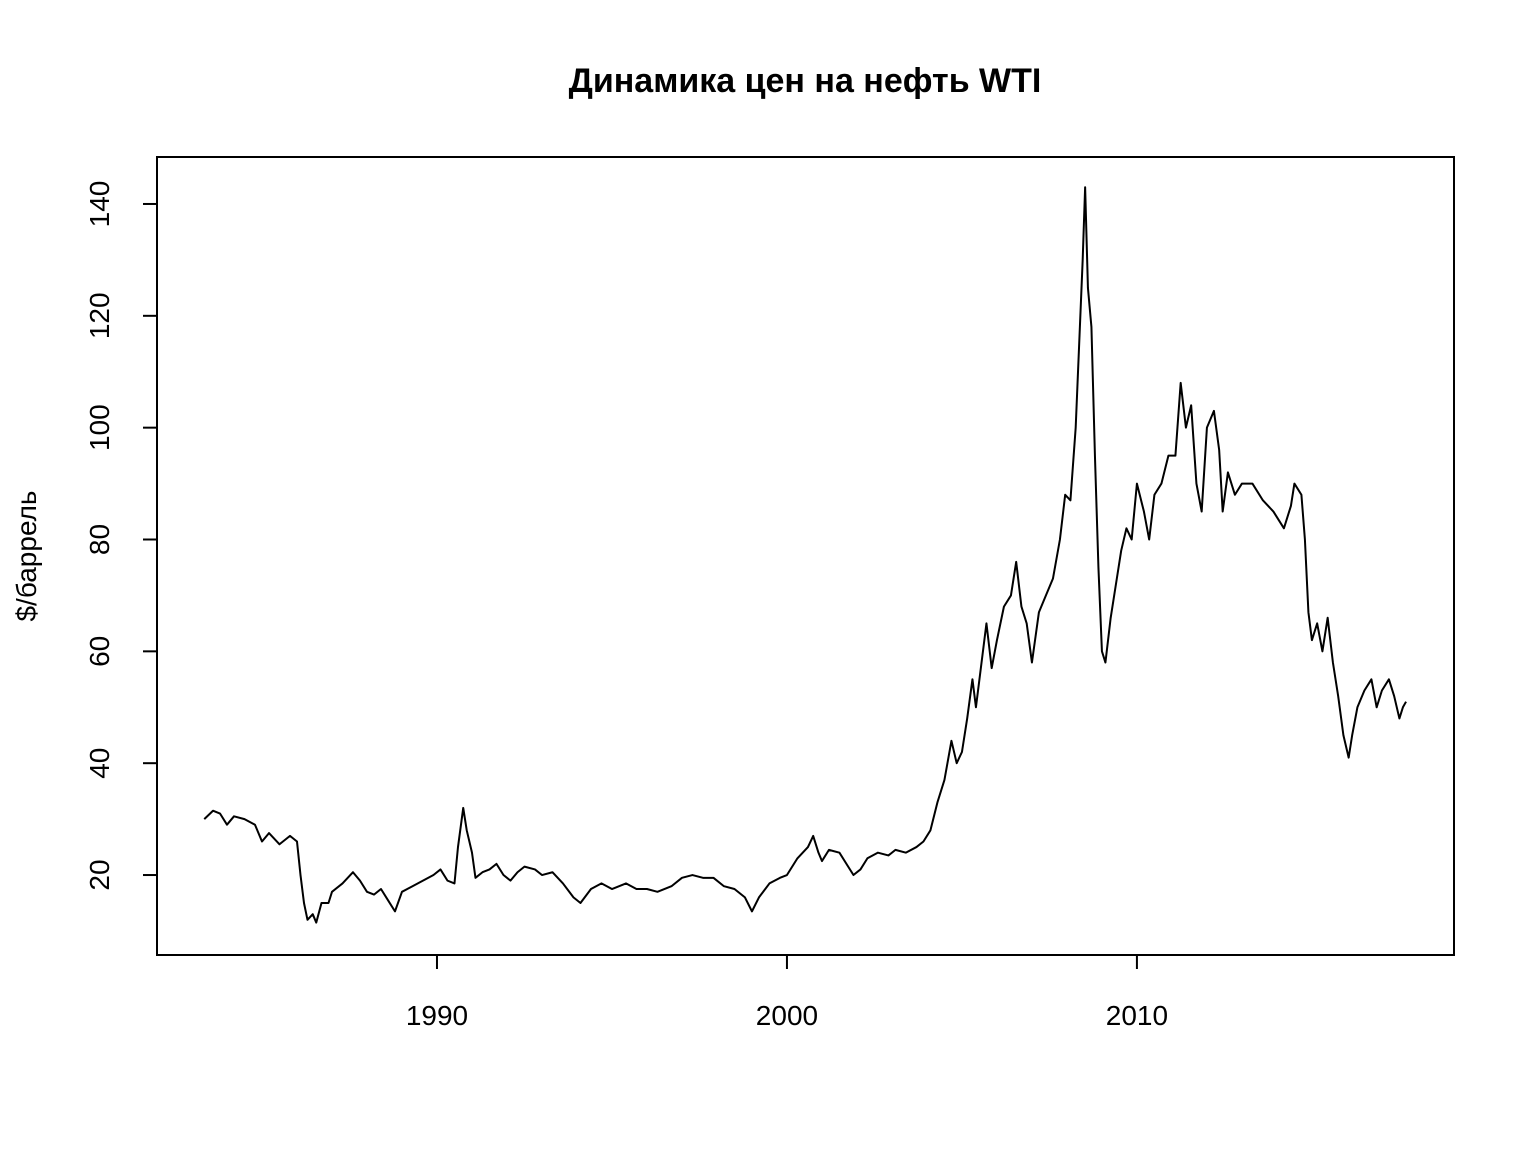  Describe the element at coordinates (1137, 1015) in the screenshot. I see `x-tick-label: 2010` at that location.